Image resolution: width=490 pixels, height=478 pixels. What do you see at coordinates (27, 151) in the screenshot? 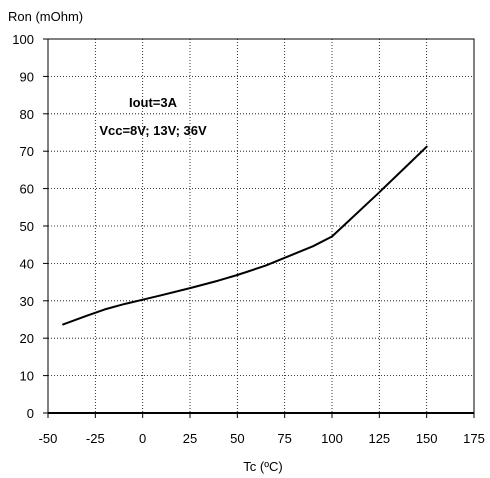
I see `y-tick-label: 70` at bounding box center [27, 151].